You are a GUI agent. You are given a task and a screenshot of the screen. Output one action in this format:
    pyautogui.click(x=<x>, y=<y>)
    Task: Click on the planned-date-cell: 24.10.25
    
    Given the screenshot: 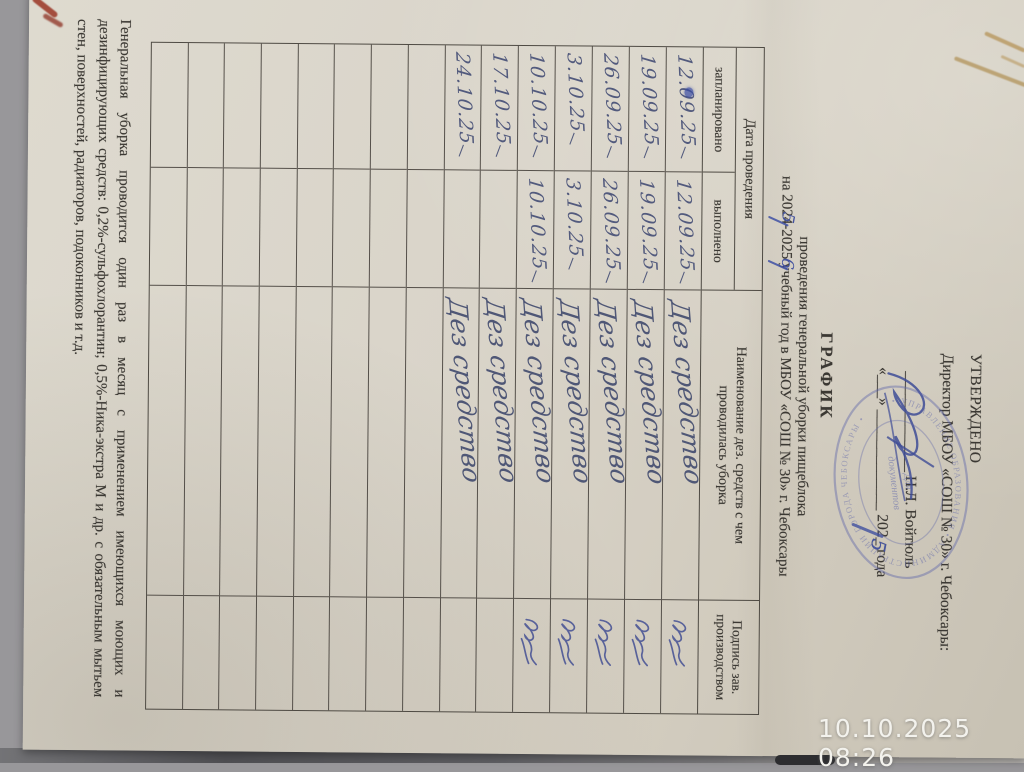 What is the action you would take?
    pyautogui.click(x=463, y=107)
    